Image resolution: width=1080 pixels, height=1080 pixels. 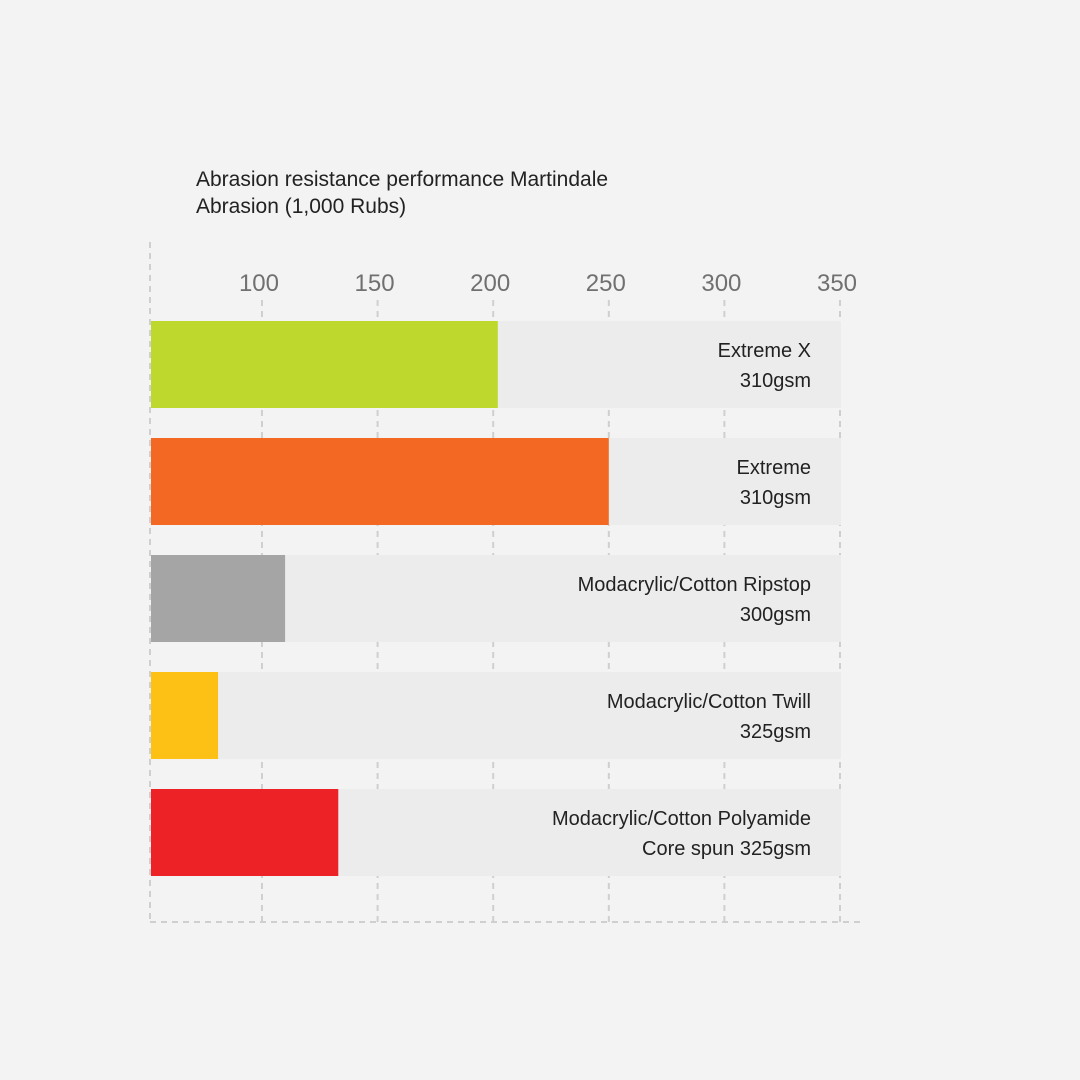 I want to click on bar-label-line: Modacrylic/Cotton Ripstop, so click(x=694, y=585).